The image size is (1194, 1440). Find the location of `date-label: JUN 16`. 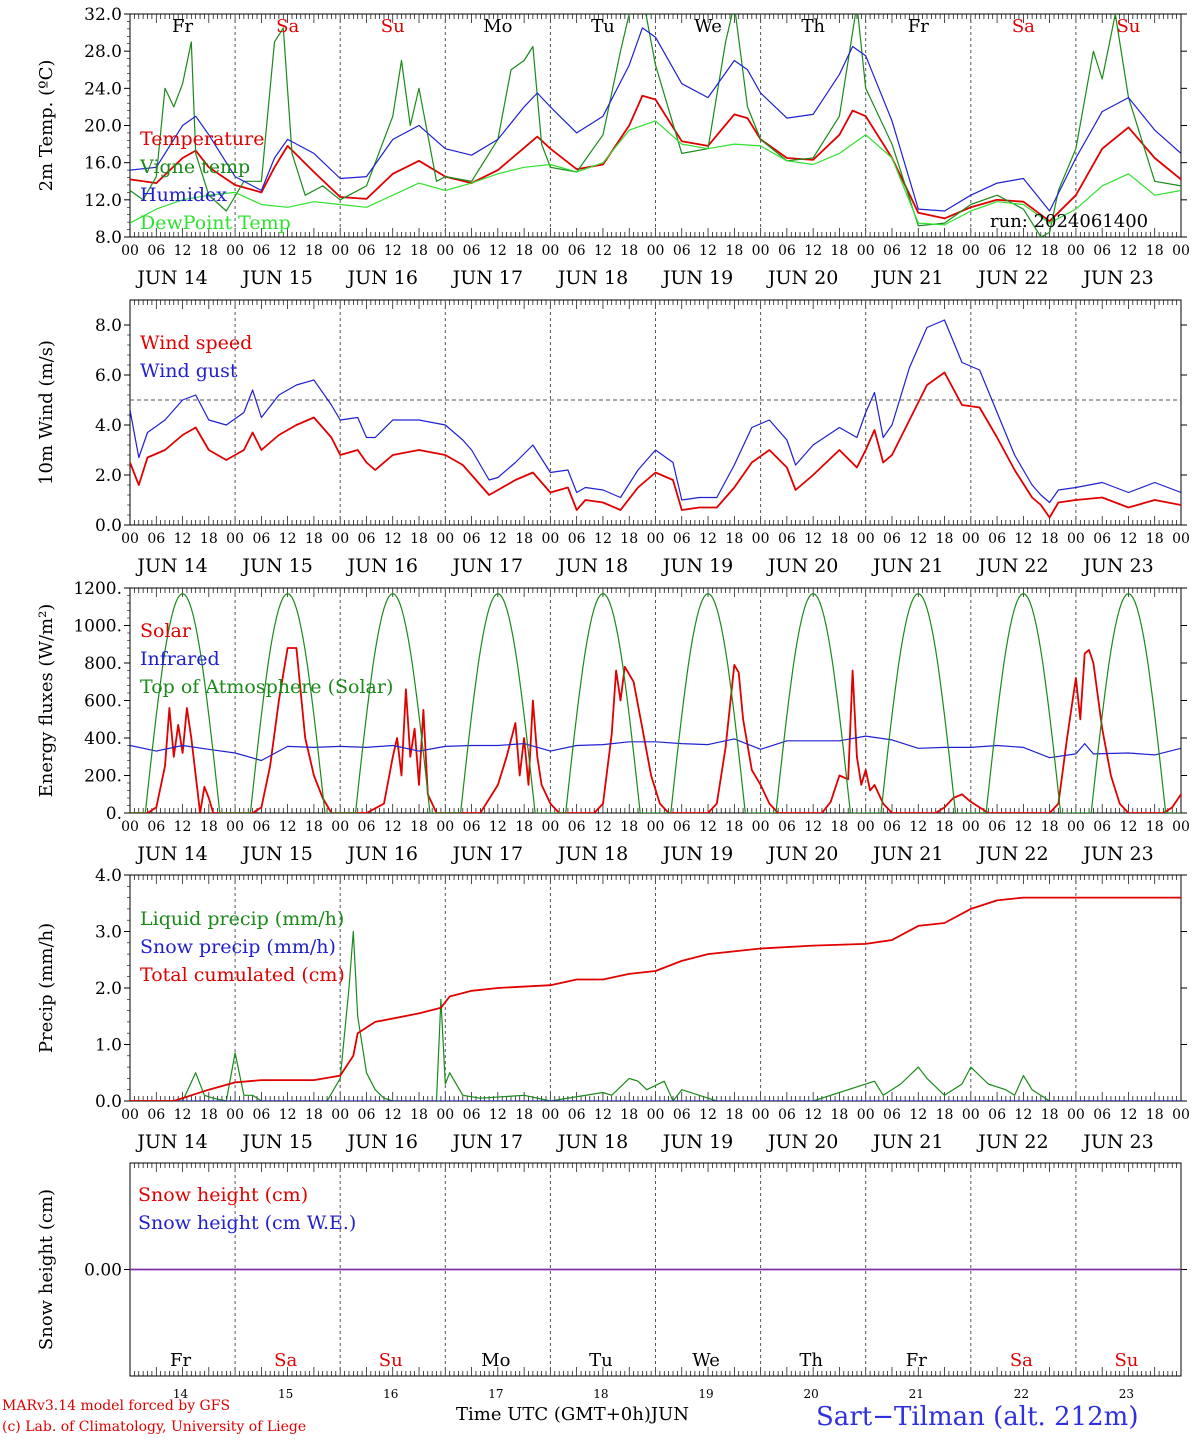

date-label: JUN 16 is located at coordinates (382, 278).